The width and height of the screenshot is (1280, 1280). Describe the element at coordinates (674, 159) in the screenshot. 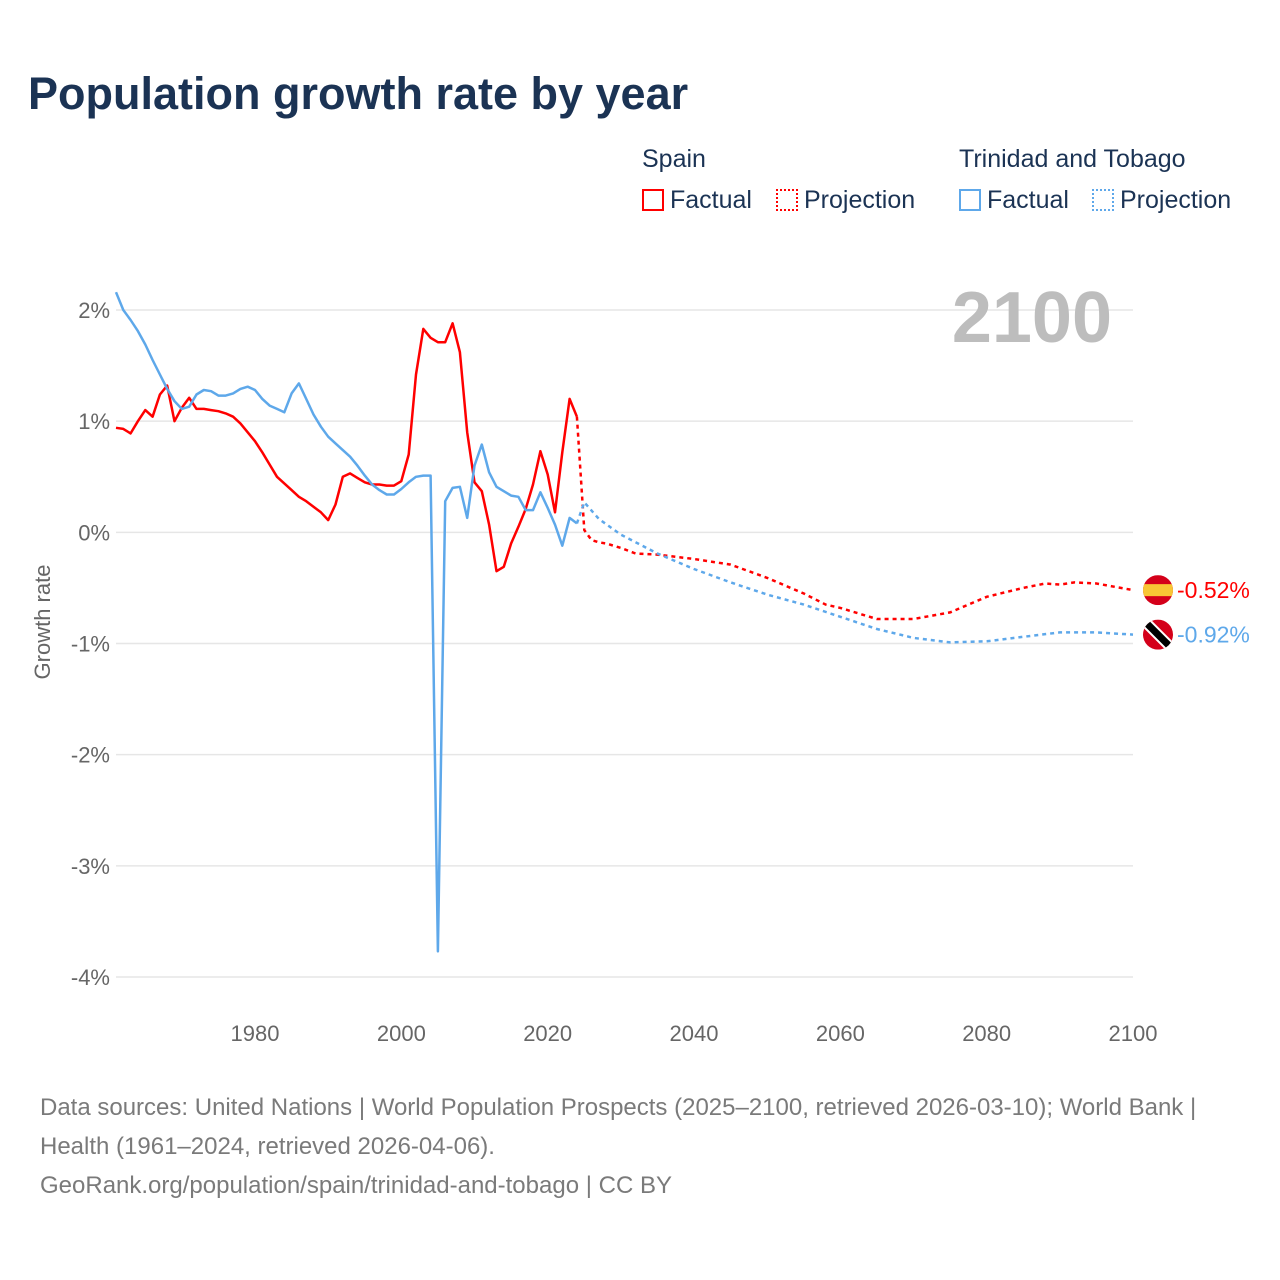

I see `legend-group-spain: Spain` at that location.